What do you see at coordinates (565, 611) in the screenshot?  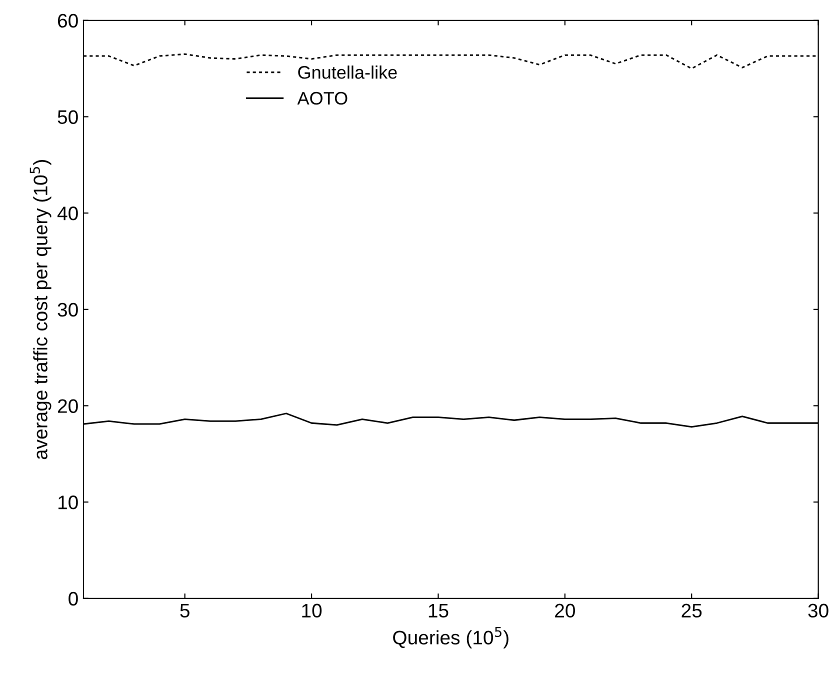 I see `x-tick-label: 20` at bounding box center [565, 611].